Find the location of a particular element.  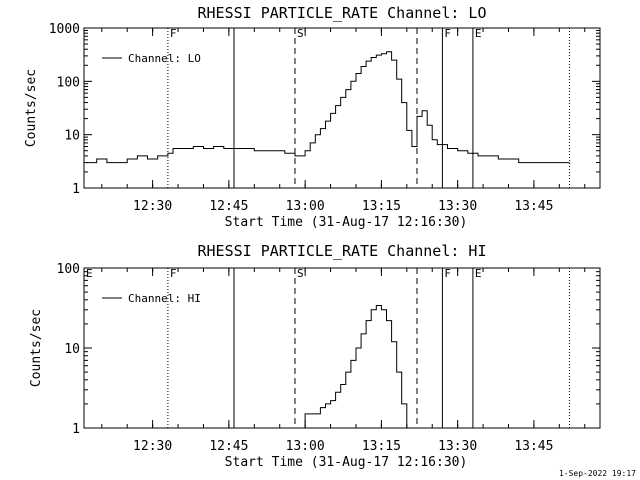

chart-title: RHESSI PARTICLE_RATE Channel: HI is located at coordinates (342, 251).